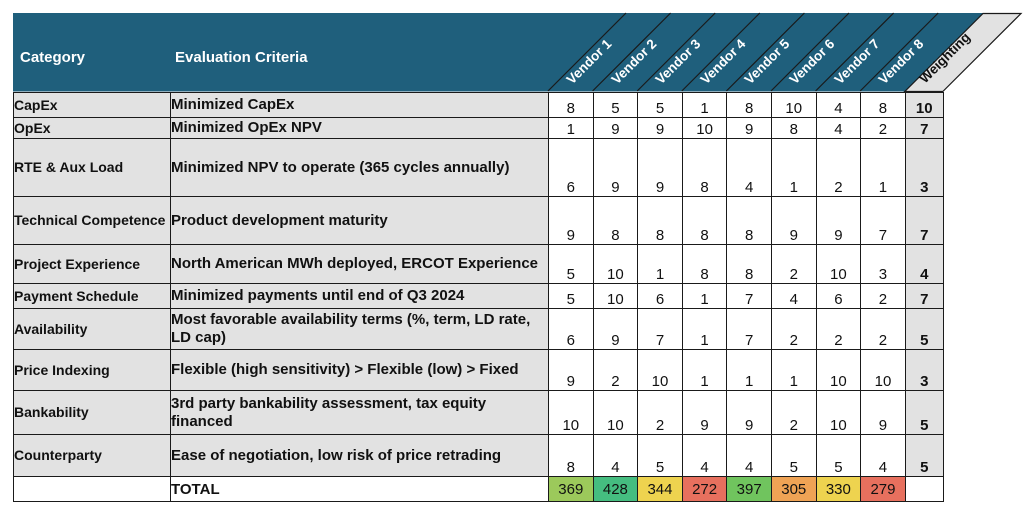 The height and width of the screenshot is (526, 1024). What do you see at coordinates (883, 264) in the screenshot?
I see `score-cell: 3` at bounding box center [883, 264].